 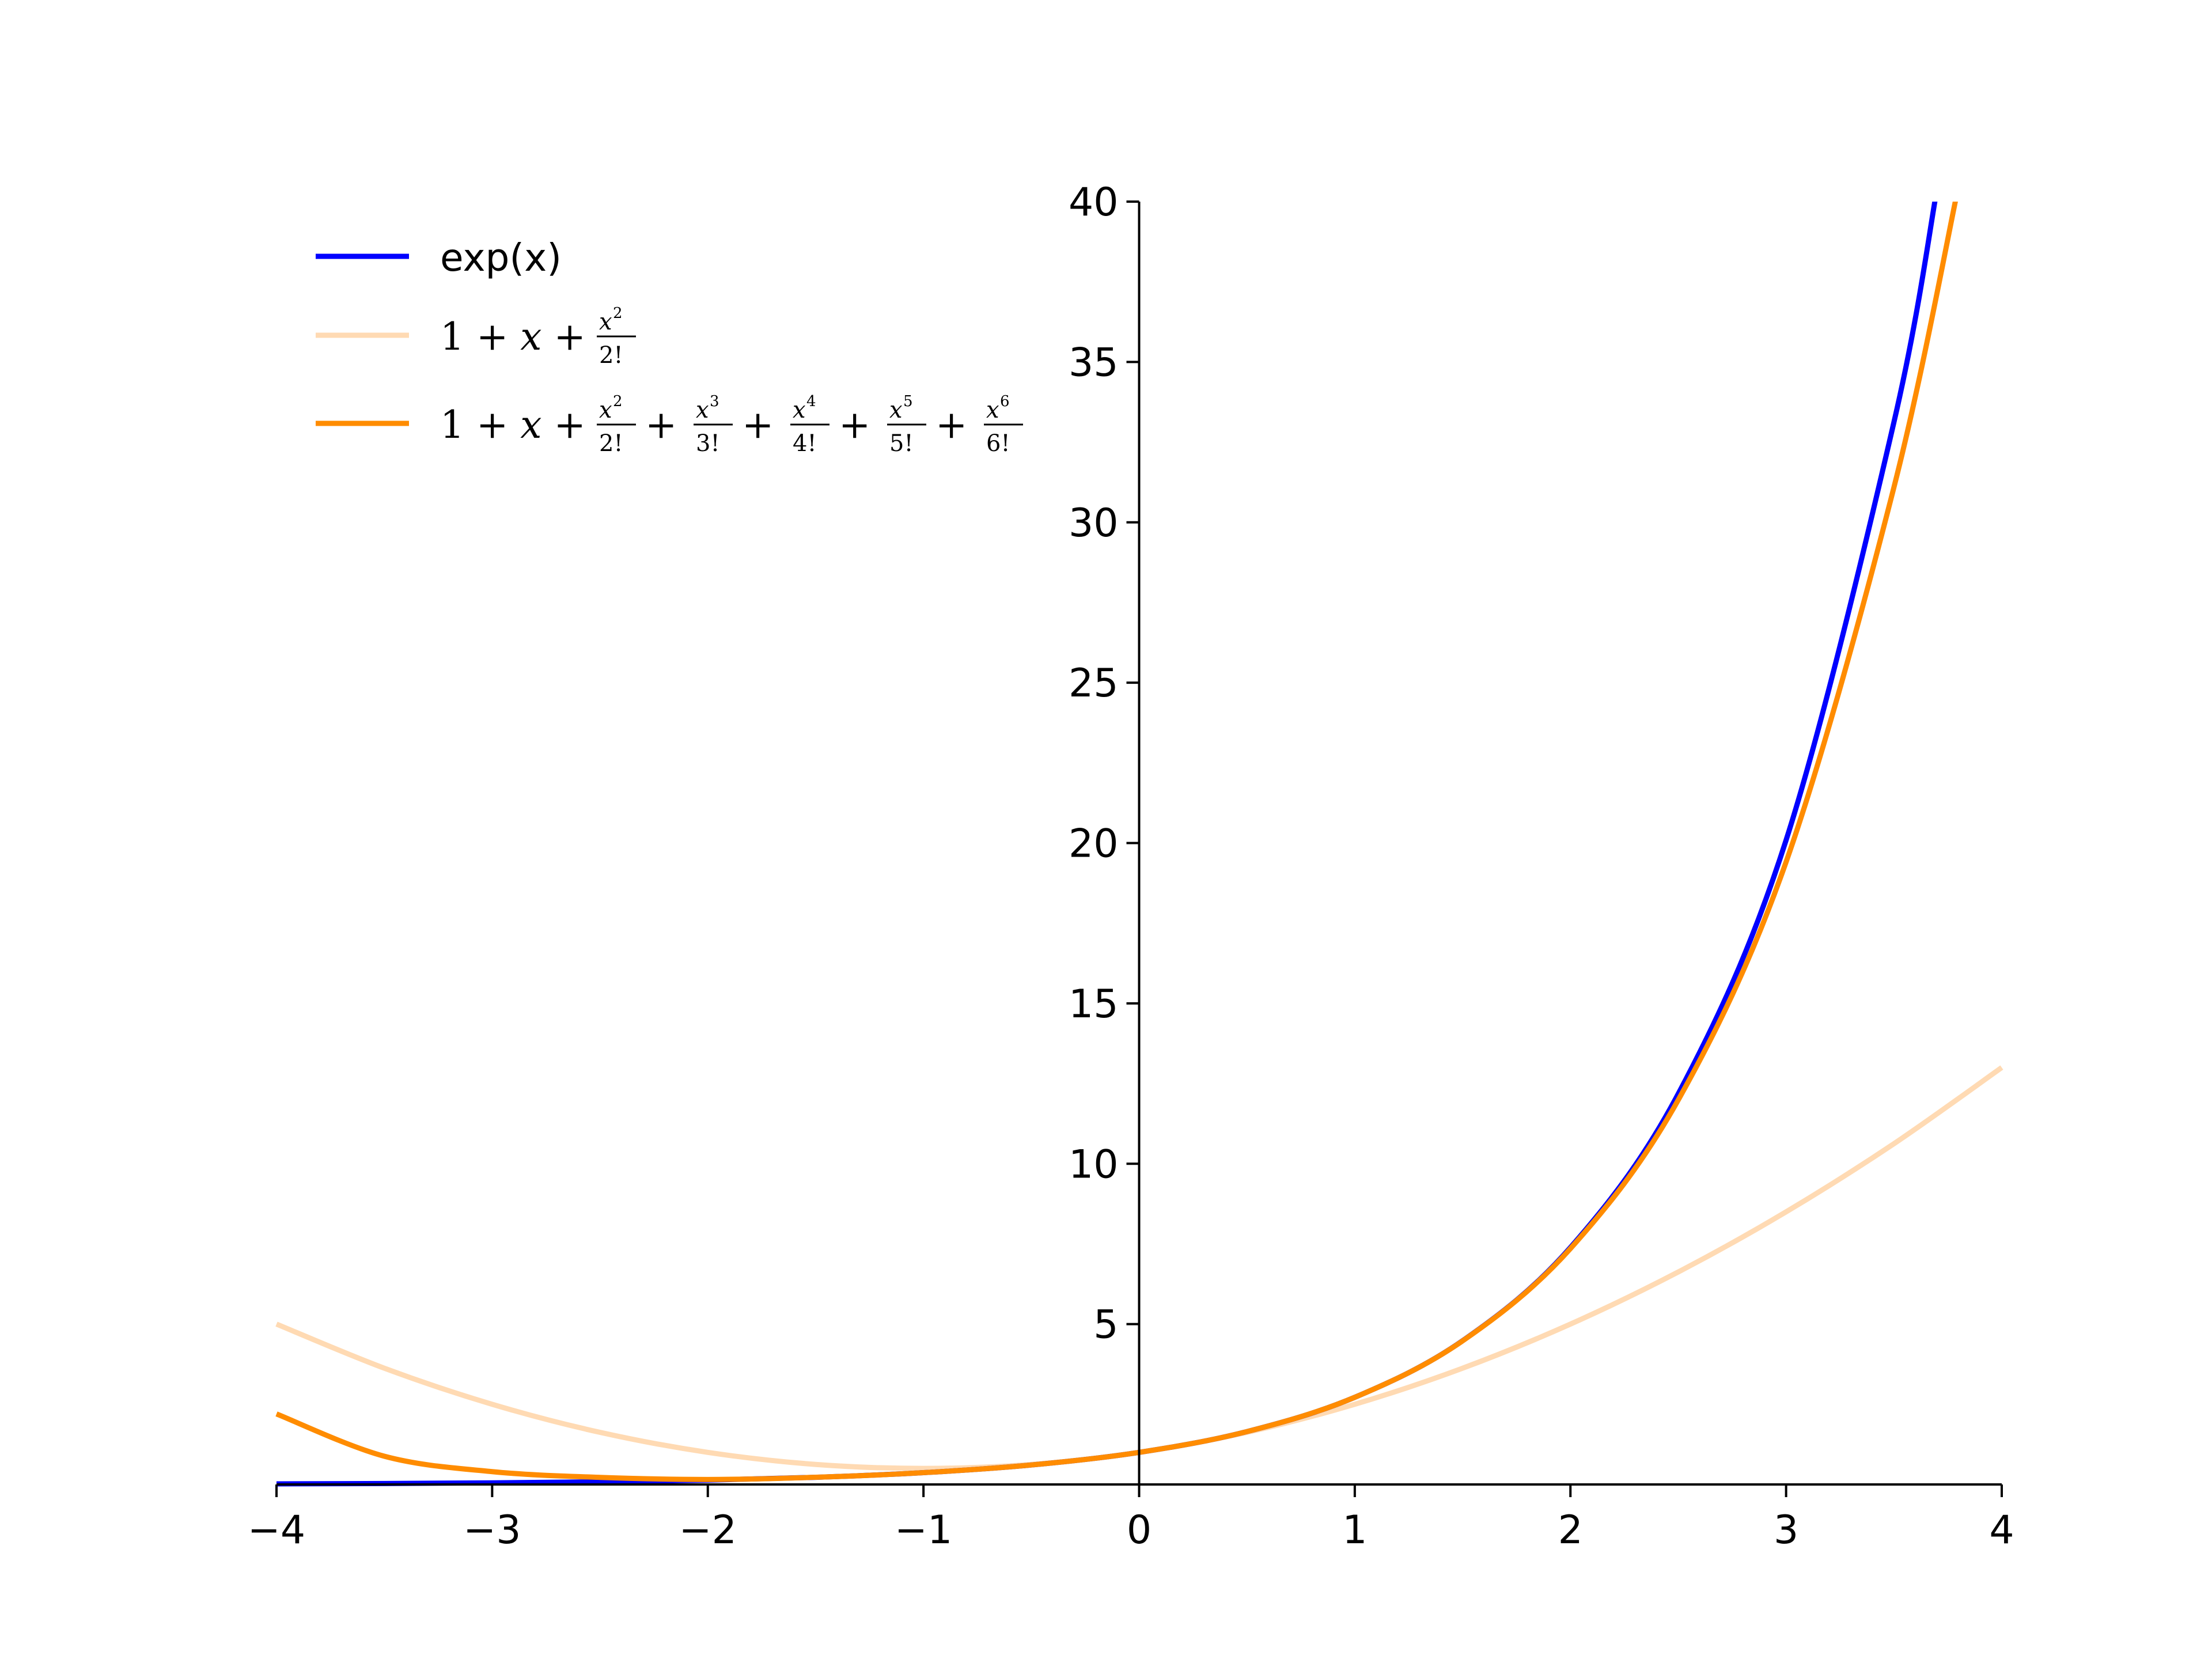 I want to click on y-tick-label: 30, so click(x=1094, y=523).